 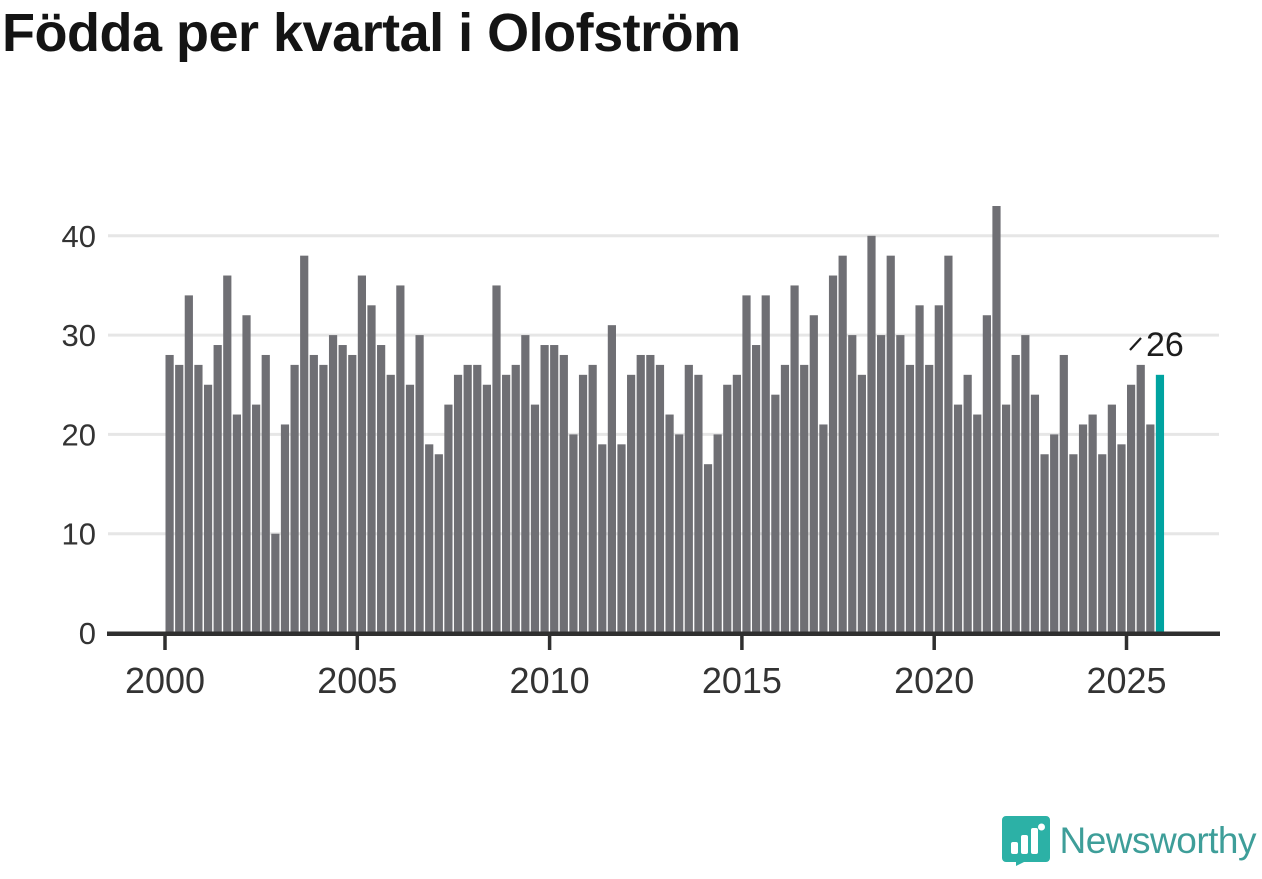 I want to click on newsworthy-logo: Newsworthy, so click(x=1129, y=841).